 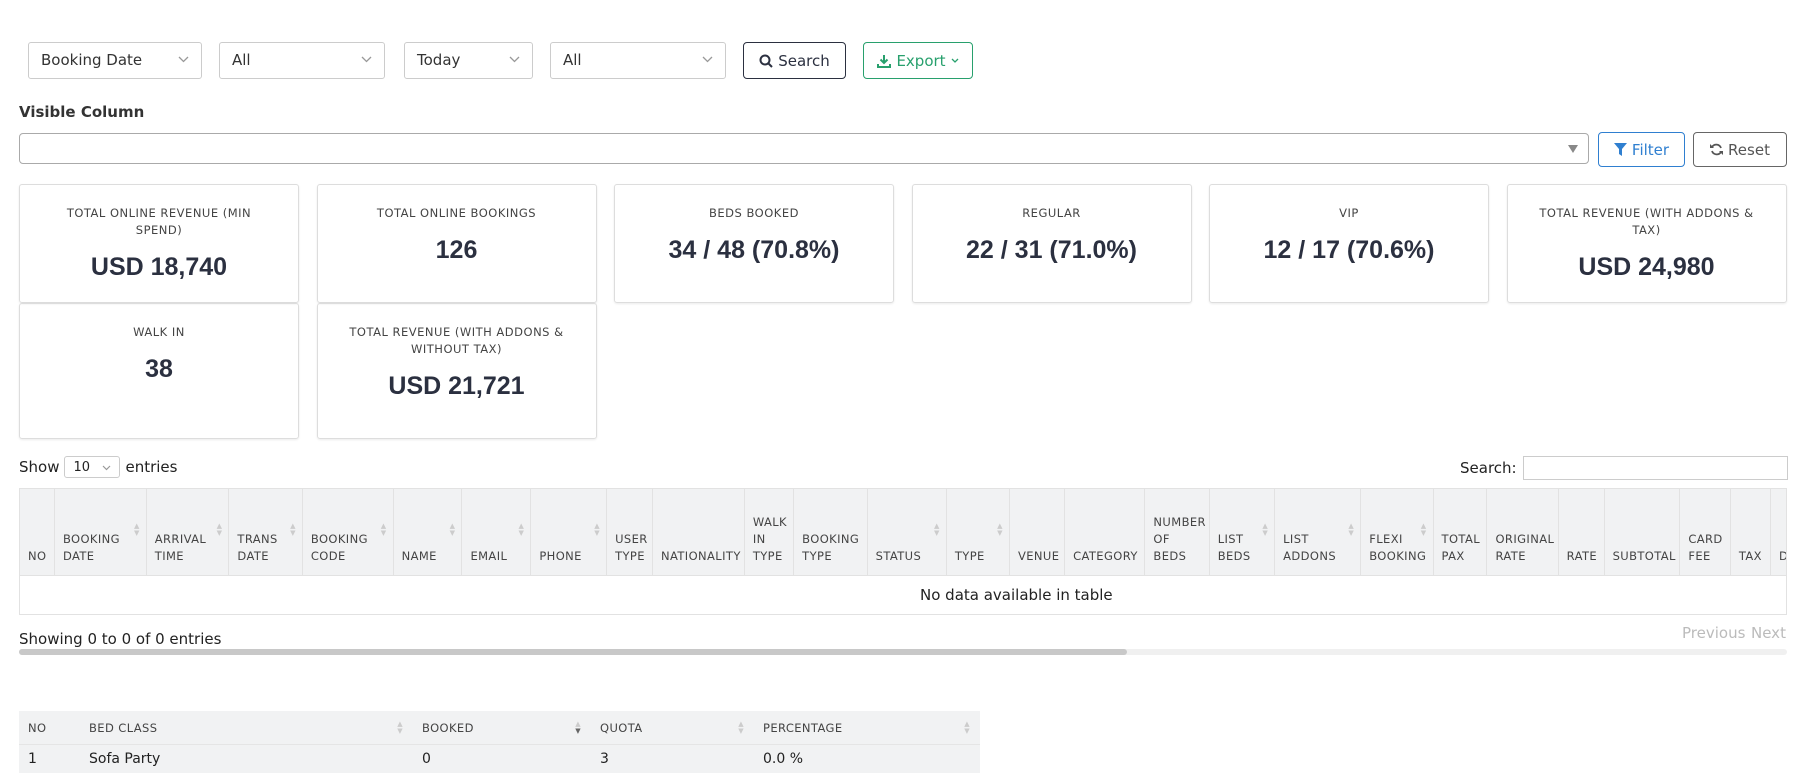 I want to click on column-header: BED CLASS▲▼, so click(x=246, y=728).